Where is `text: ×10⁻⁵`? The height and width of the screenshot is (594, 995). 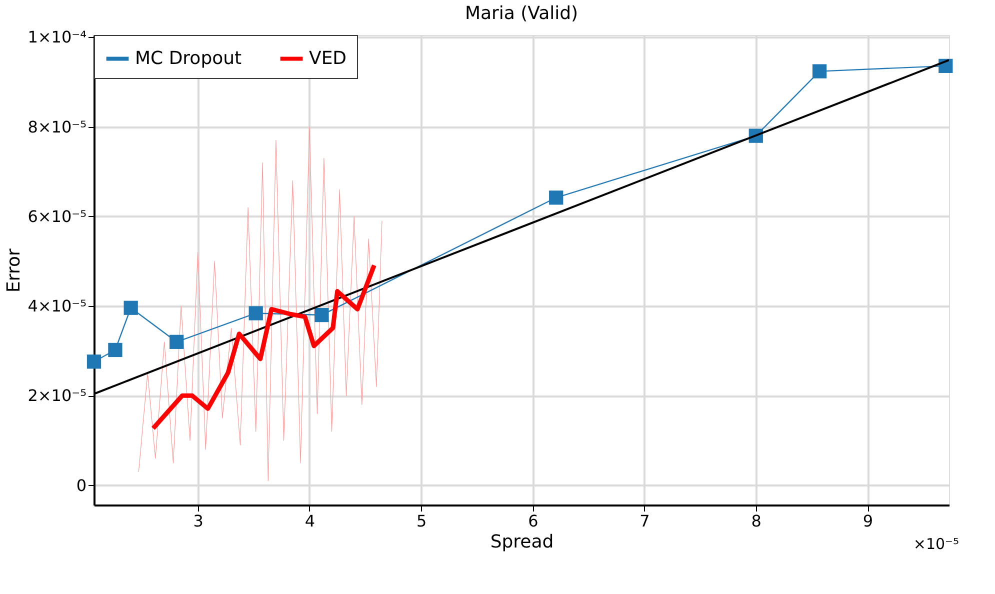
text: ×10⁻⁵ is located at coordinates (936, 544).